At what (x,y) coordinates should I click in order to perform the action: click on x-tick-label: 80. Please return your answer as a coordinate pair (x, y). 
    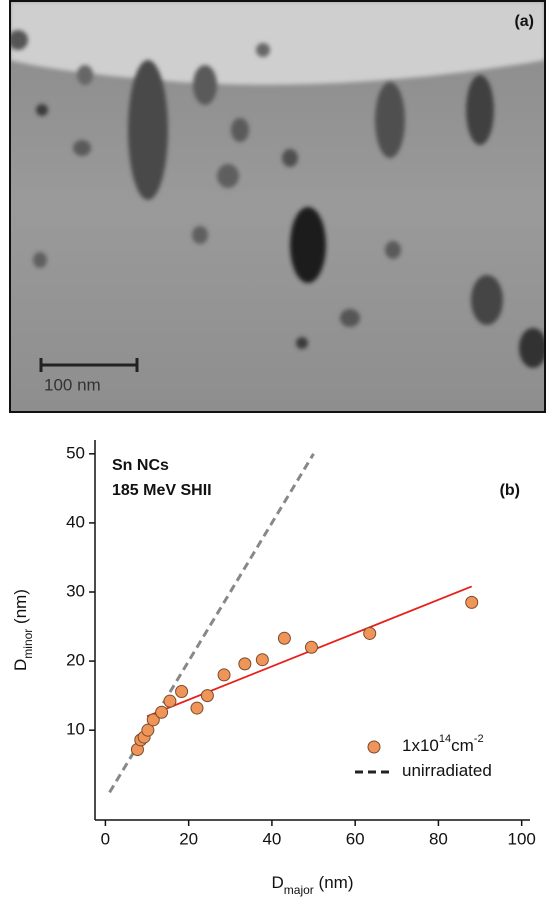
    Looking at the image, I should click on (438, 838).